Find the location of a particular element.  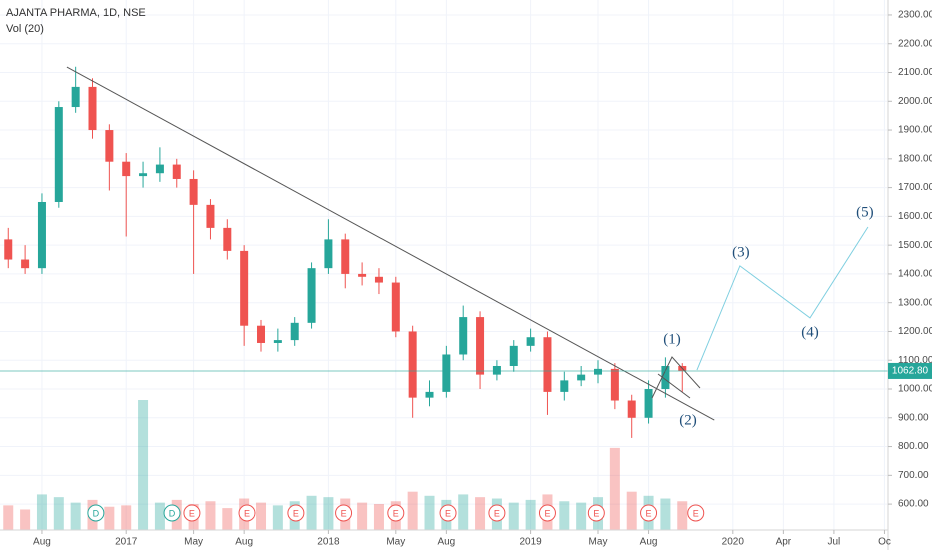

x-tick-label: Oc is located at coordinates (884, 542).